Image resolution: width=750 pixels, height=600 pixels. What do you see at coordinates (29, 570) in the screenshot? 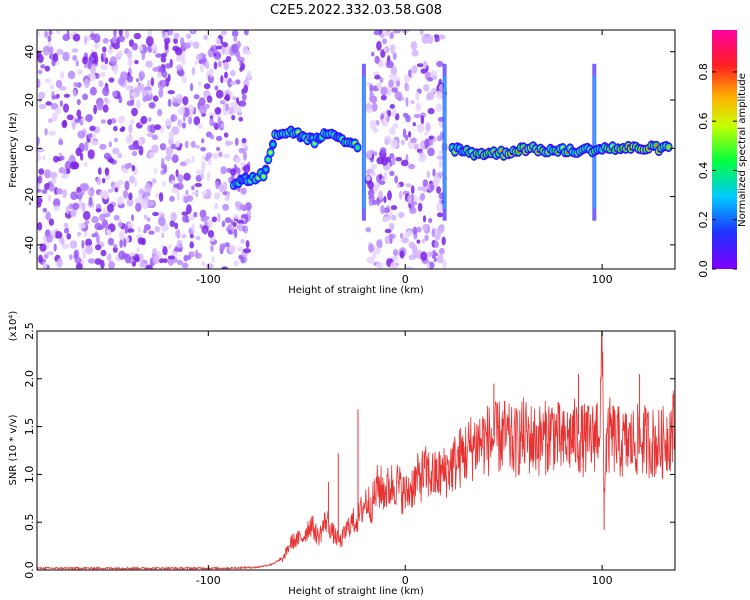
I see `y-tick-label: 0.0` at bounding box center [29, 570].